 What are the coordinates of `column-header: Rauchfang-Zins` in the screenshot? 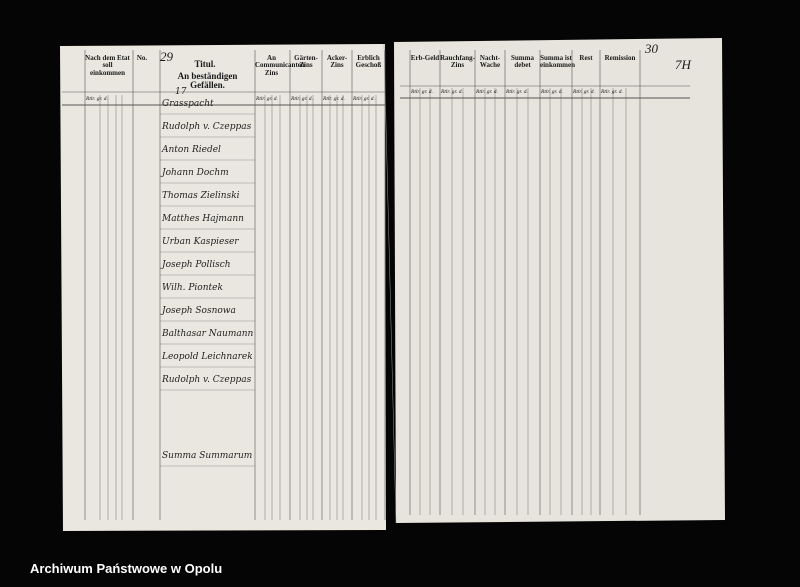 It's located at (458, 62).